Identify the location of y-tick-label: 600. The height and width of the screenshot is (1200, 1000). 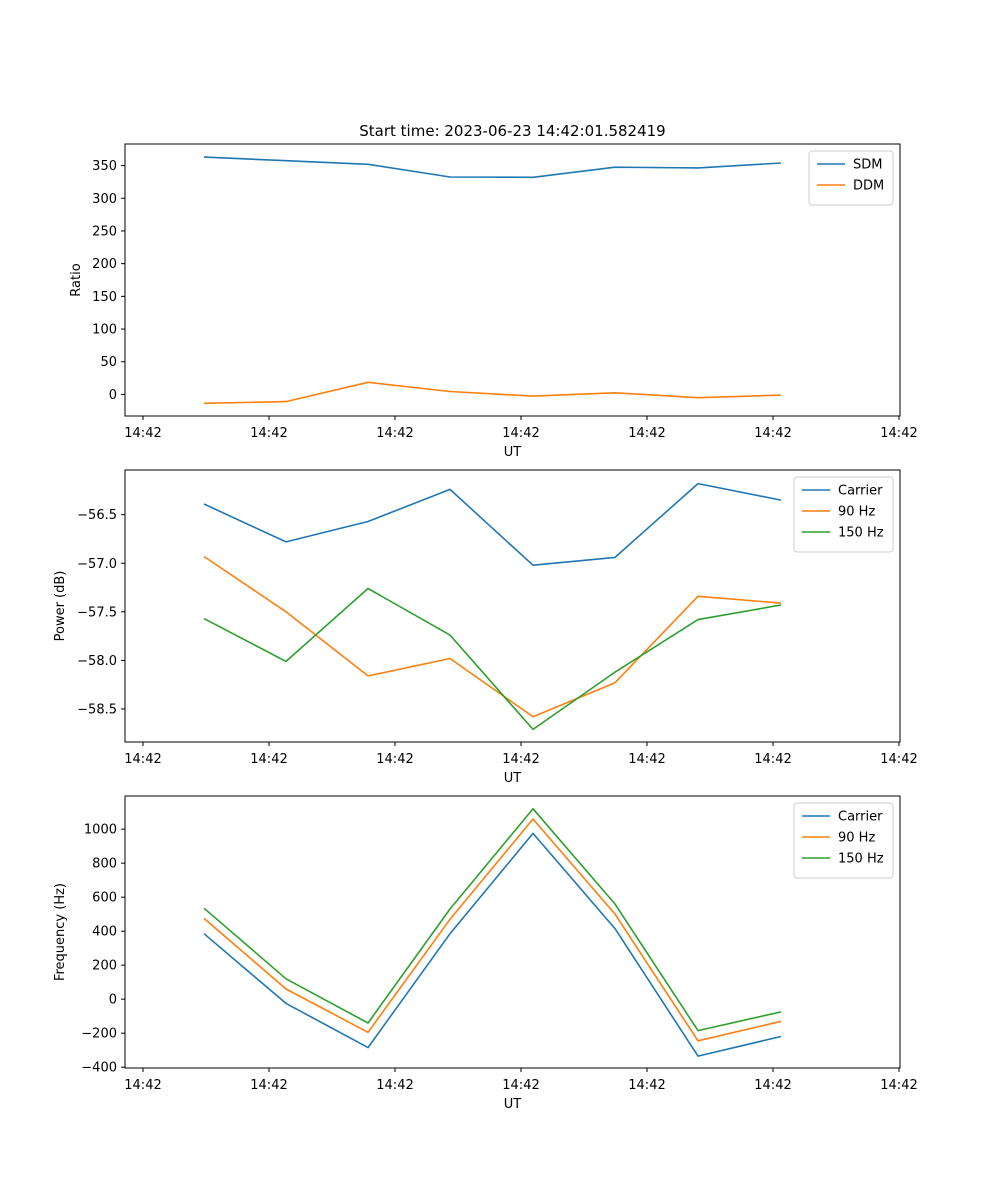
(104, 898).